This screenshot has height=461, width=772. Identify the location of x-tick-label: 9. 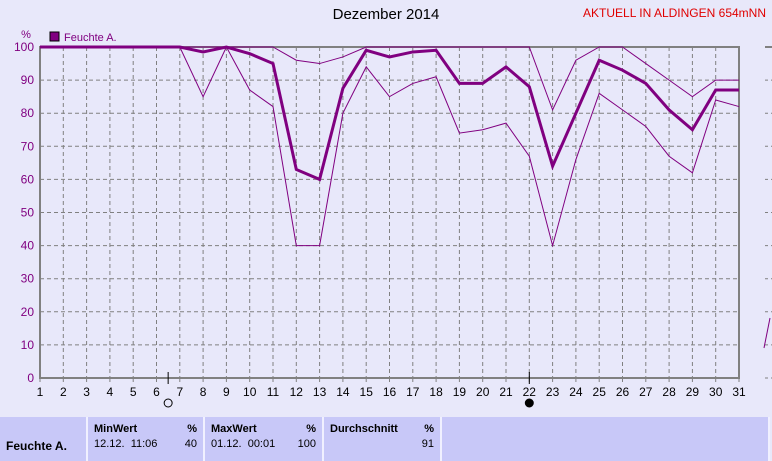
(226, 392).